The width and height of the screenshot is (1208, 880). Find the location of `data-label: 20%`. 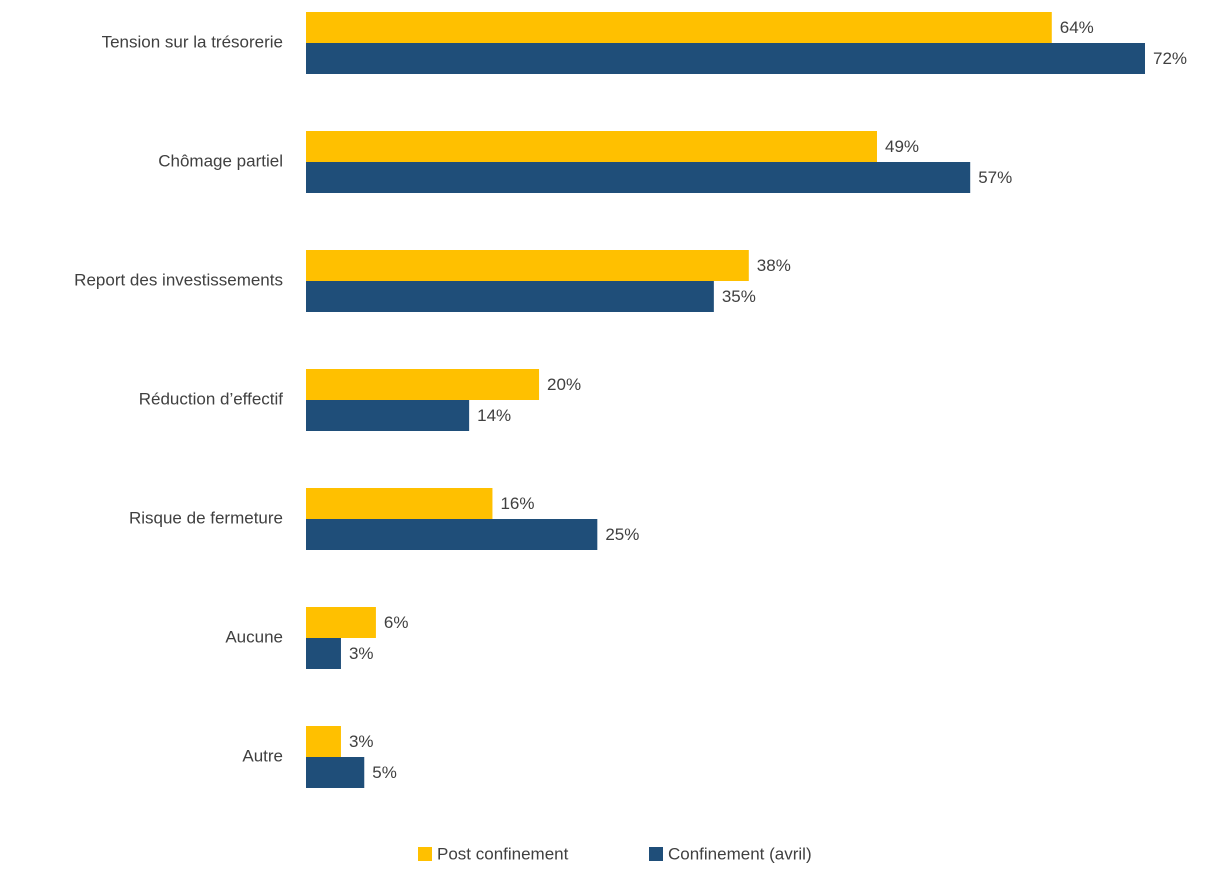

data-label: 20% is located at coordinates (564, 384).